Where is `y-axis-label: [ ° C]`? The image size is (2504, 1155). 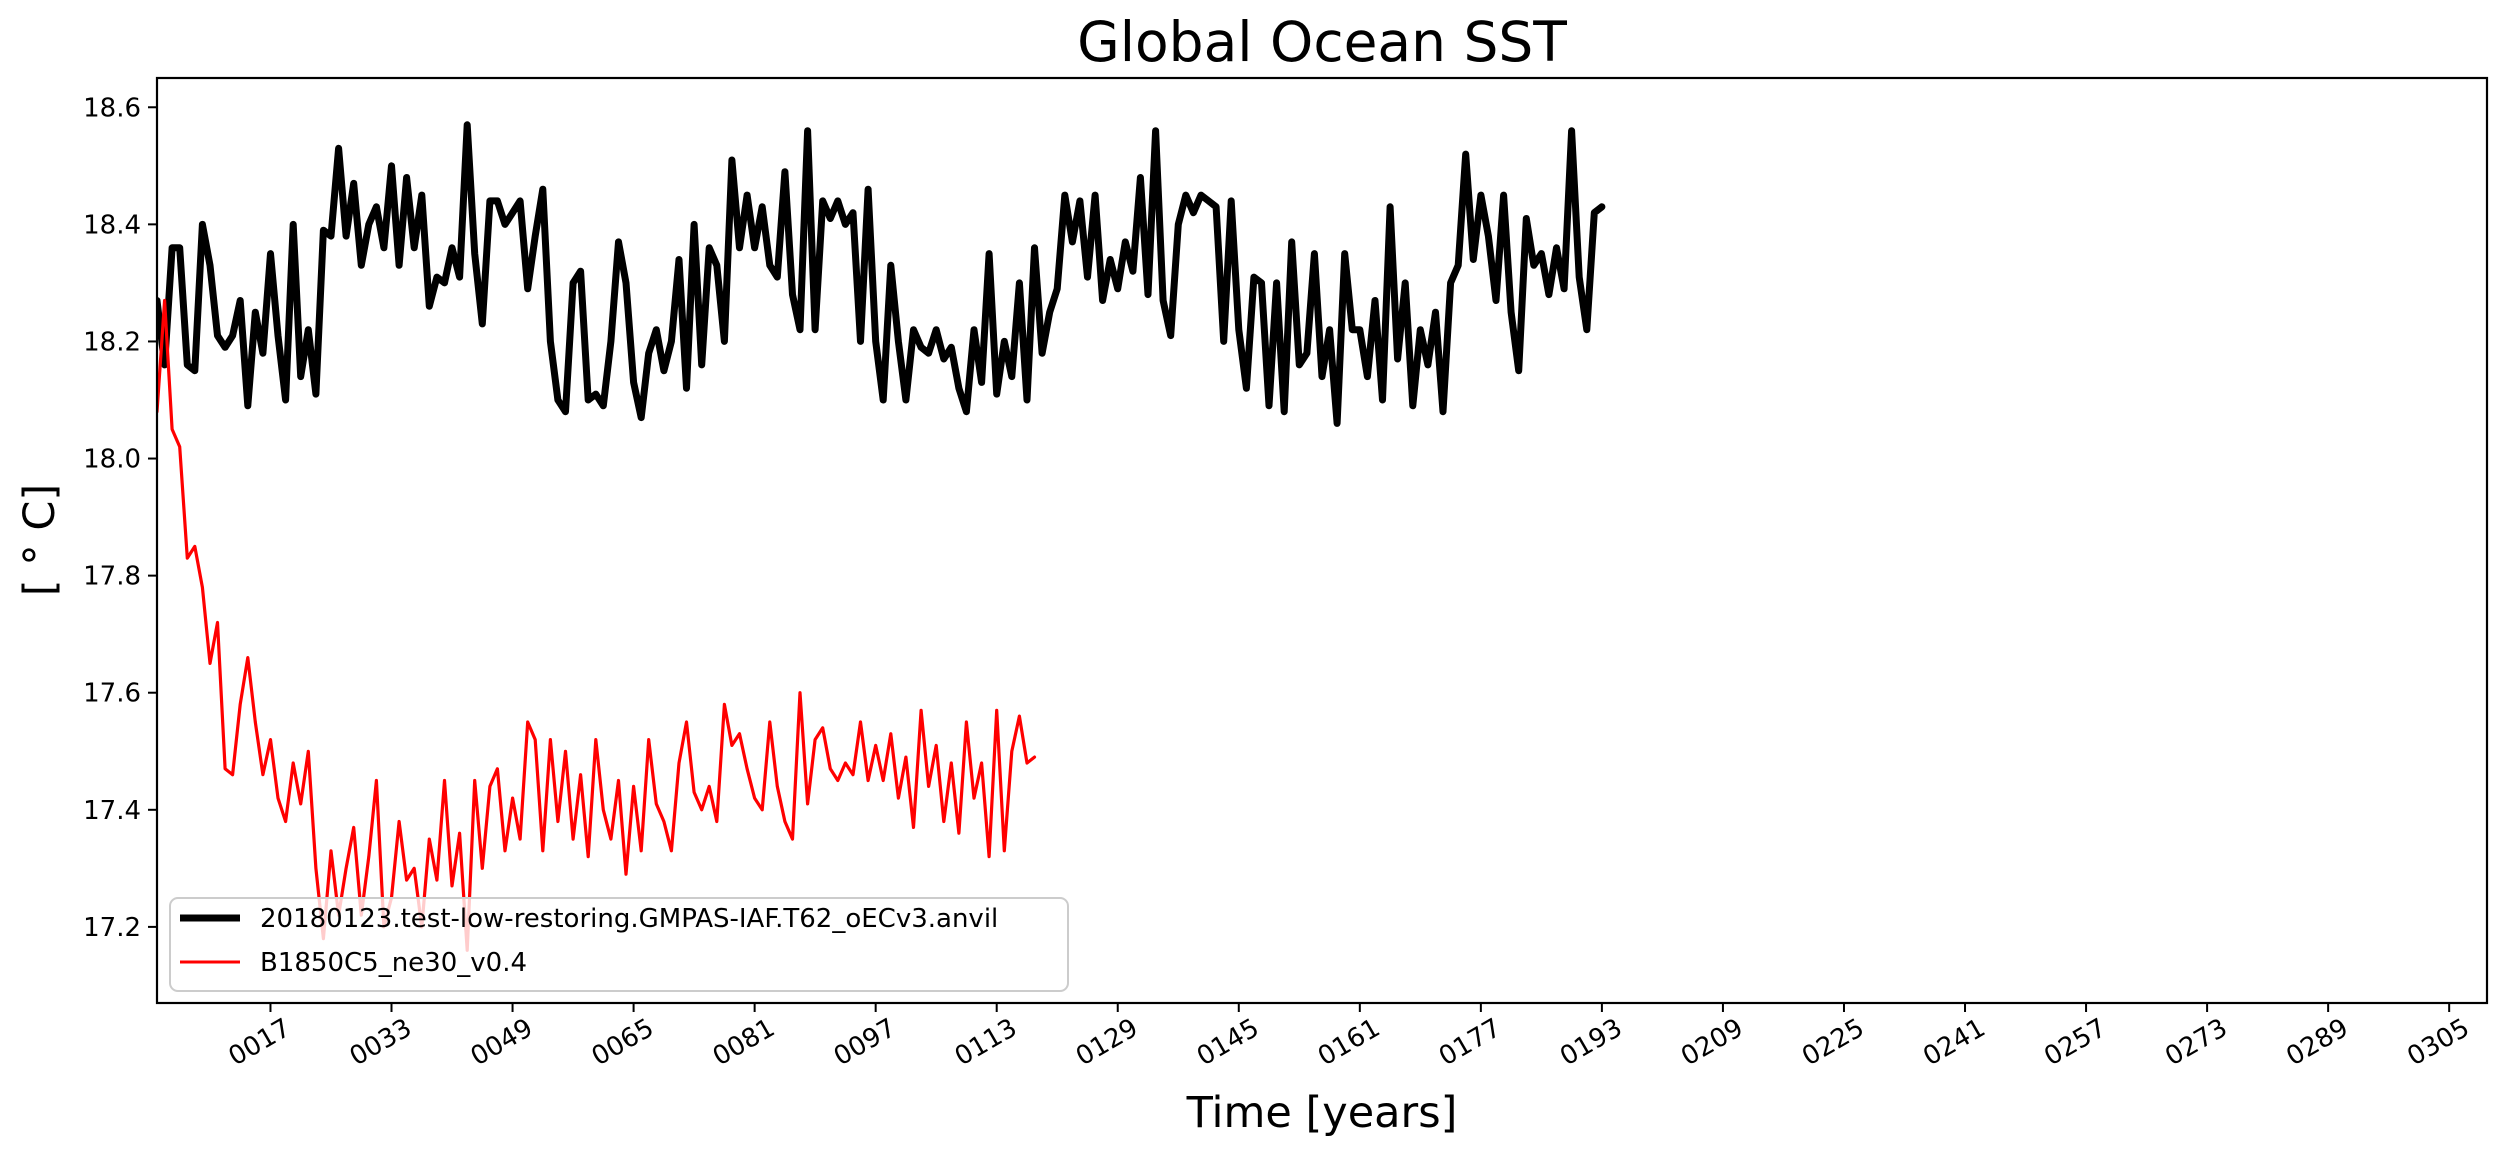
y-axis-label: [ ° C] is located at coordinates (40, 540).